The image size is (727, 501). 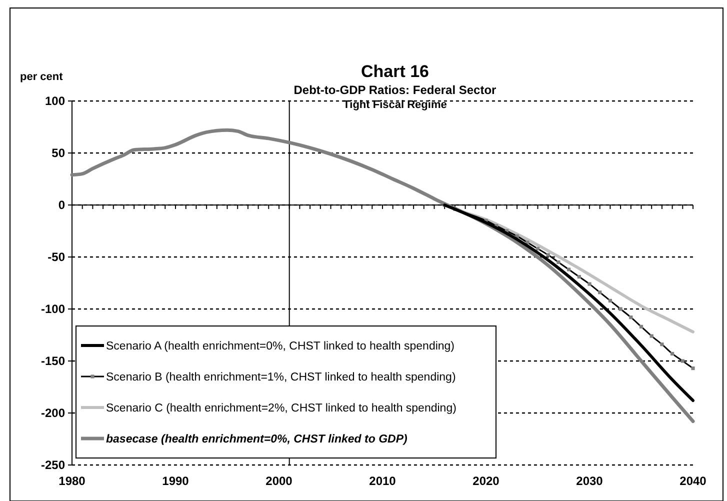 I want to click on x-tick-label: 2040, so click(x=693, y=481).